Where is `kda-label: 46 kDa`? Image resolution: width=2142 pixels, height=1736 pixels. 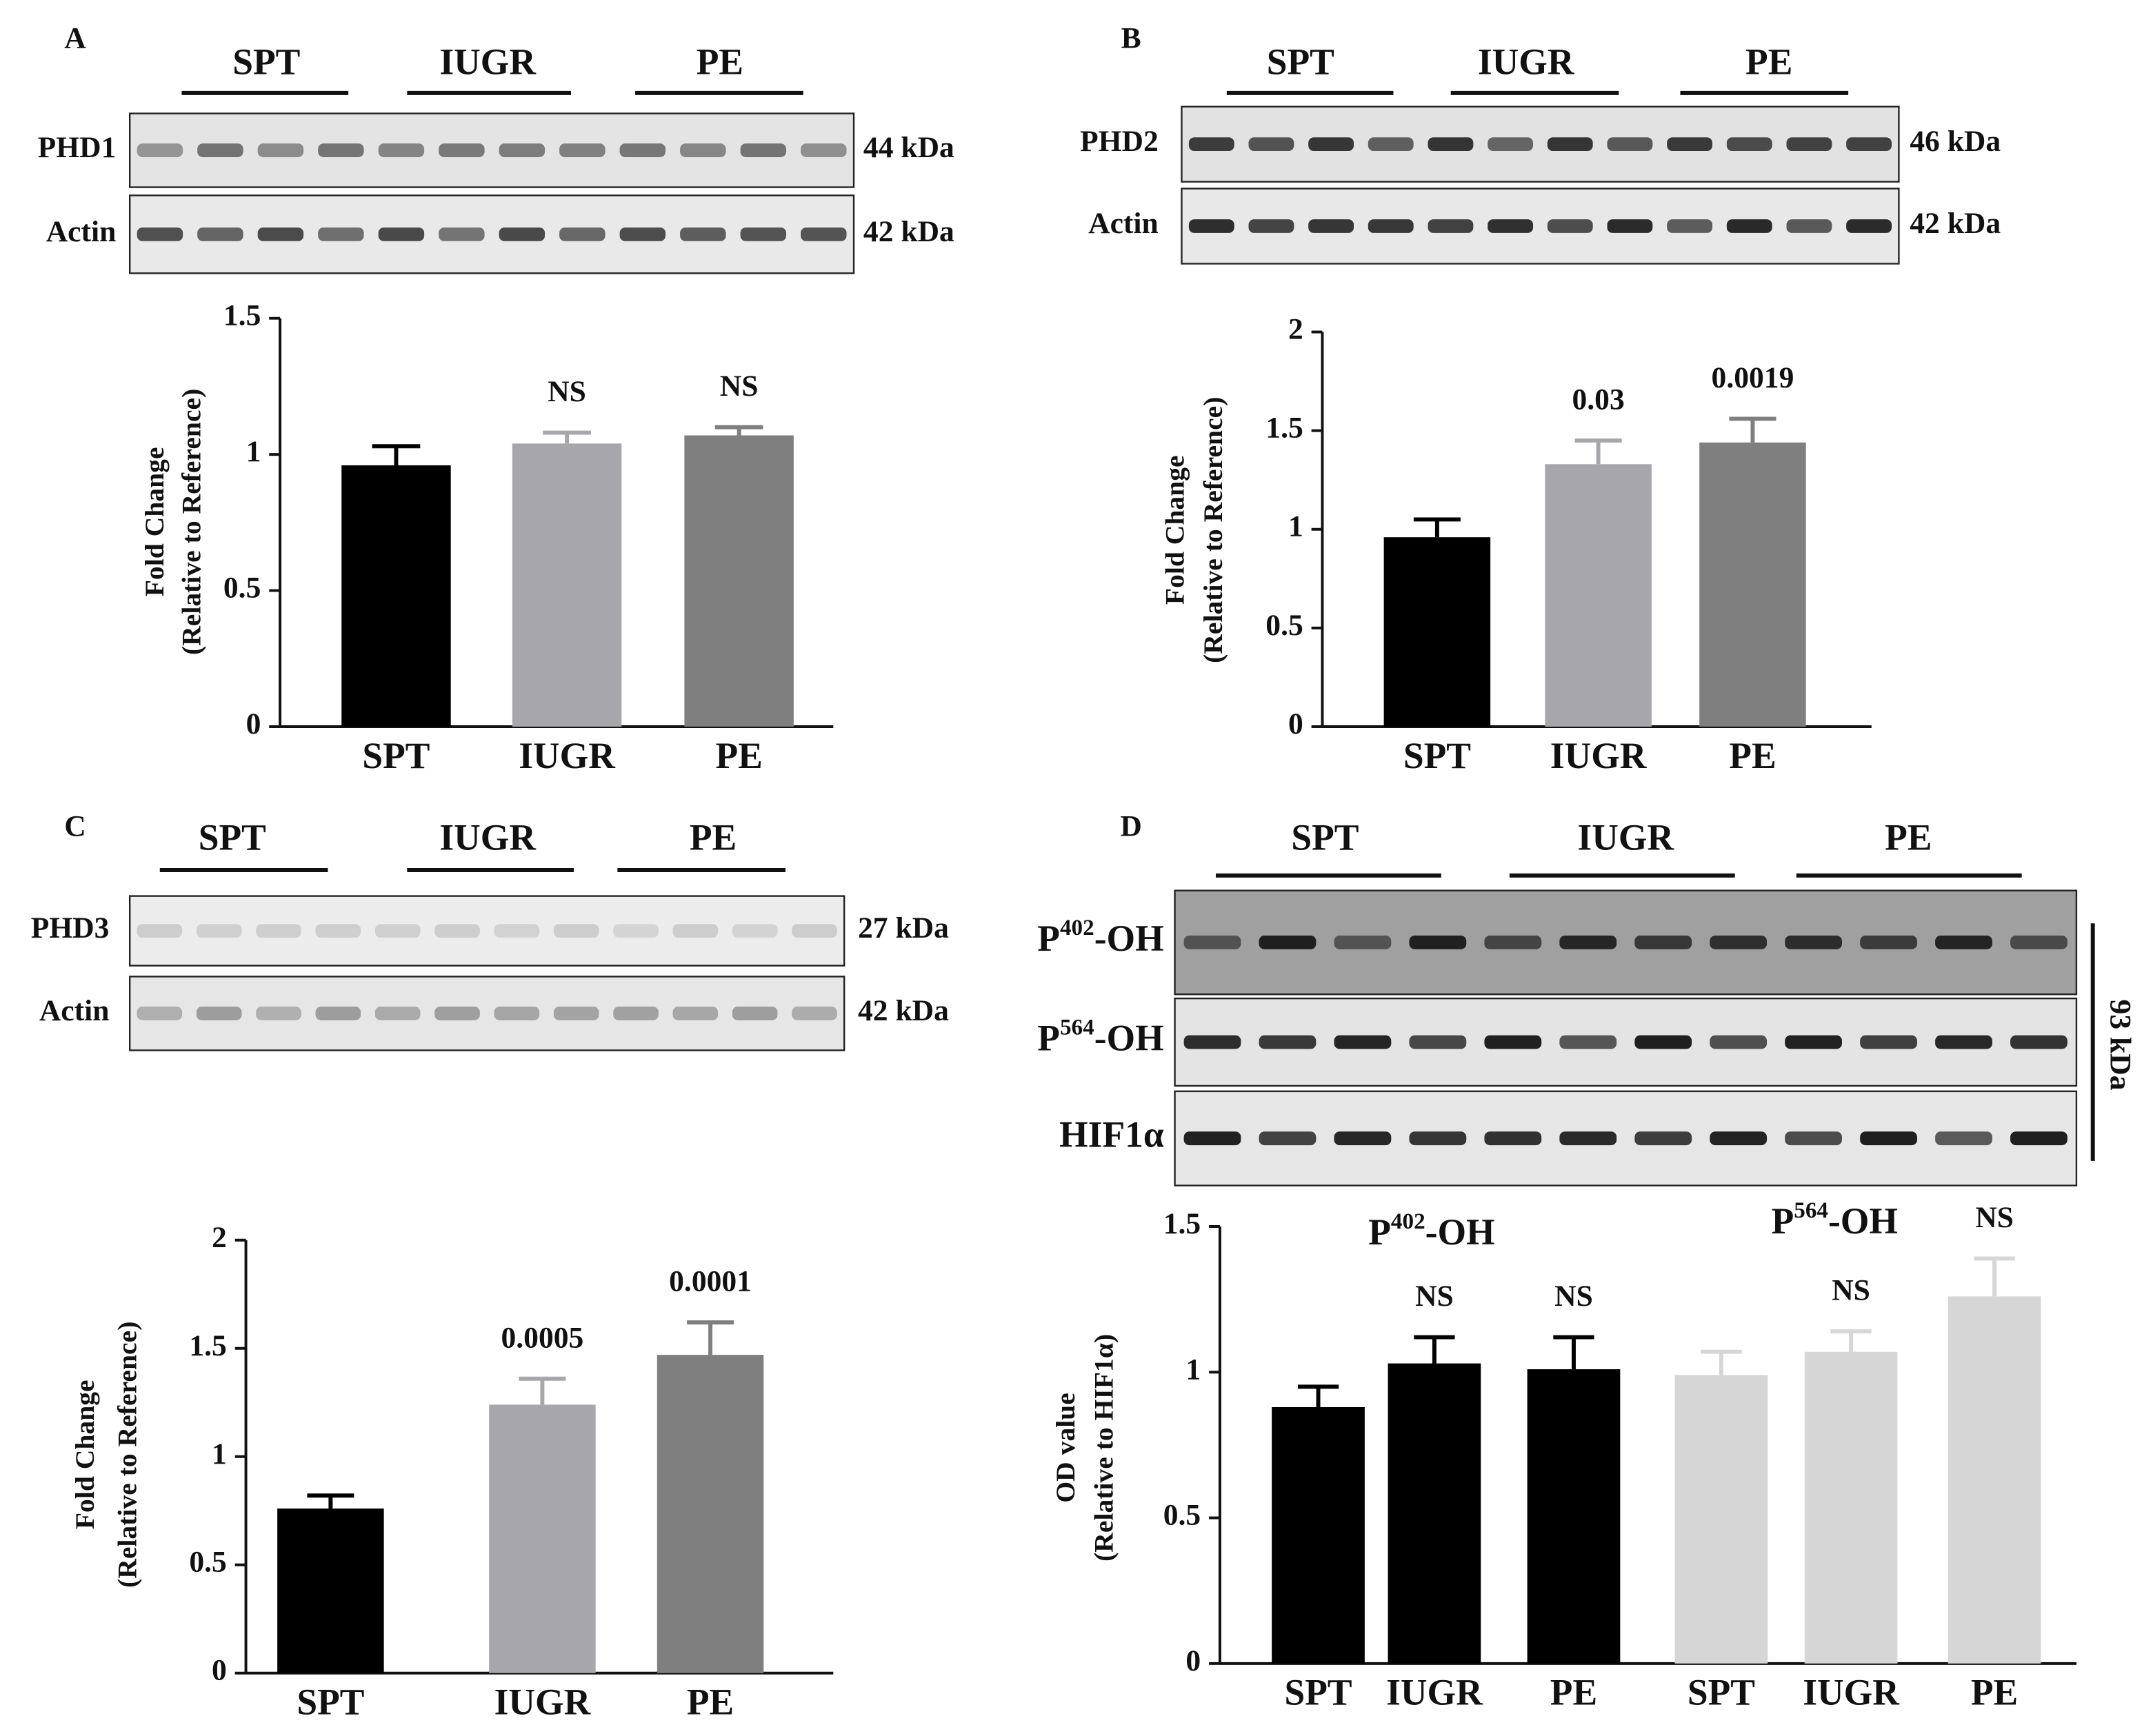 kda-label: 46 kDa is located at coordinates (1955, 141).